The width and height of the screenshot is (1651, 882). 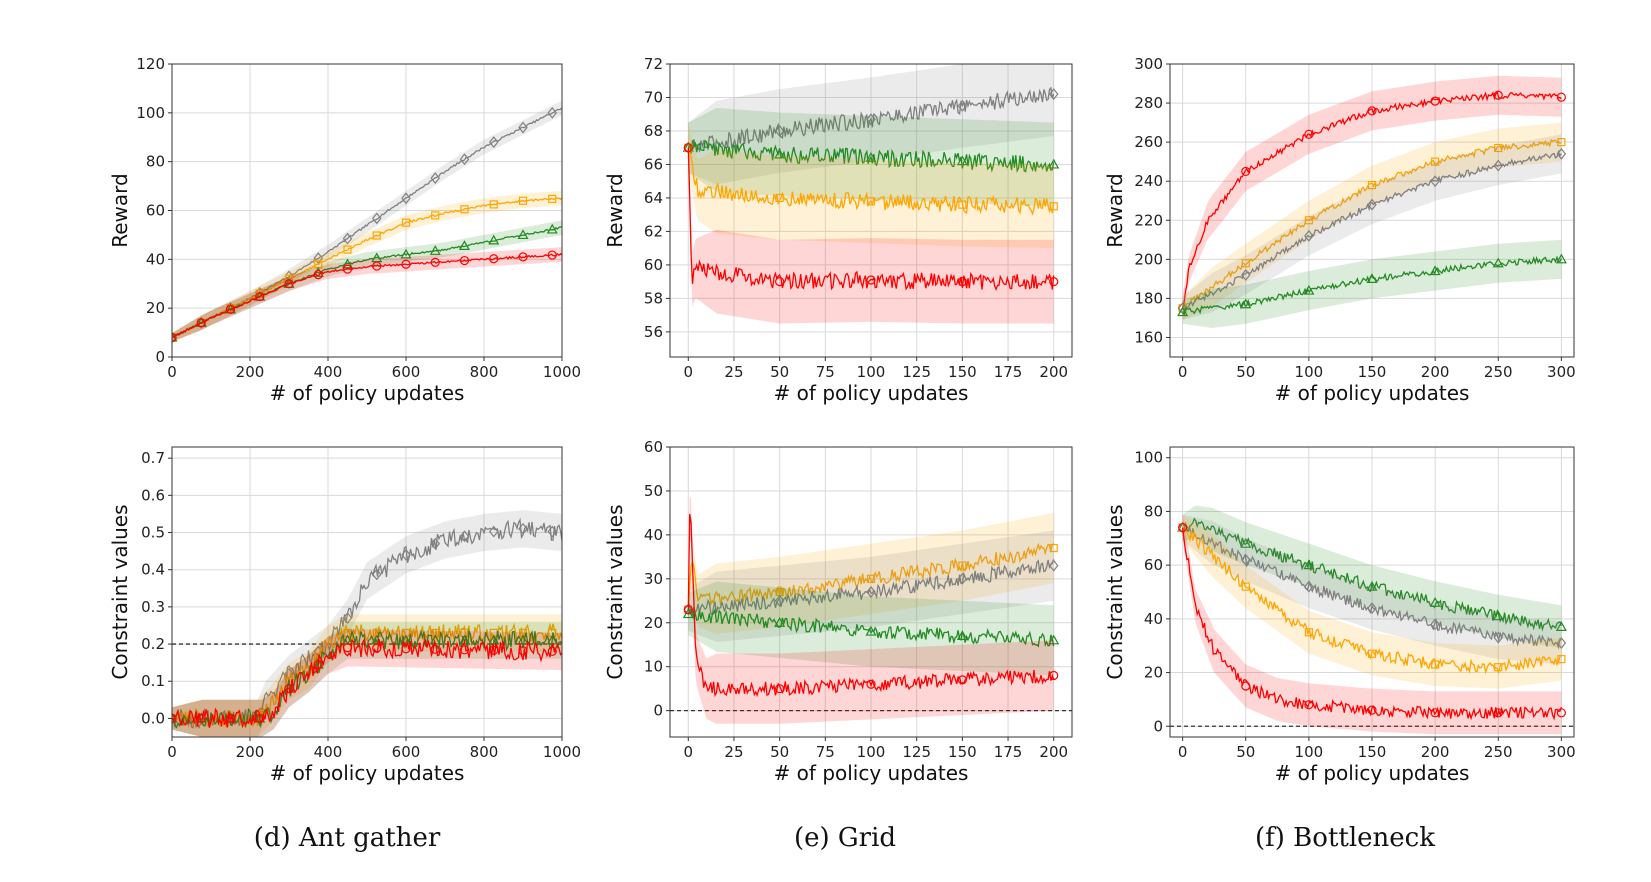 What do you see at coordinates (153, 718) in the screenshot?
I see `y-tick-label: 0.0` at bounding box center [153, 718].